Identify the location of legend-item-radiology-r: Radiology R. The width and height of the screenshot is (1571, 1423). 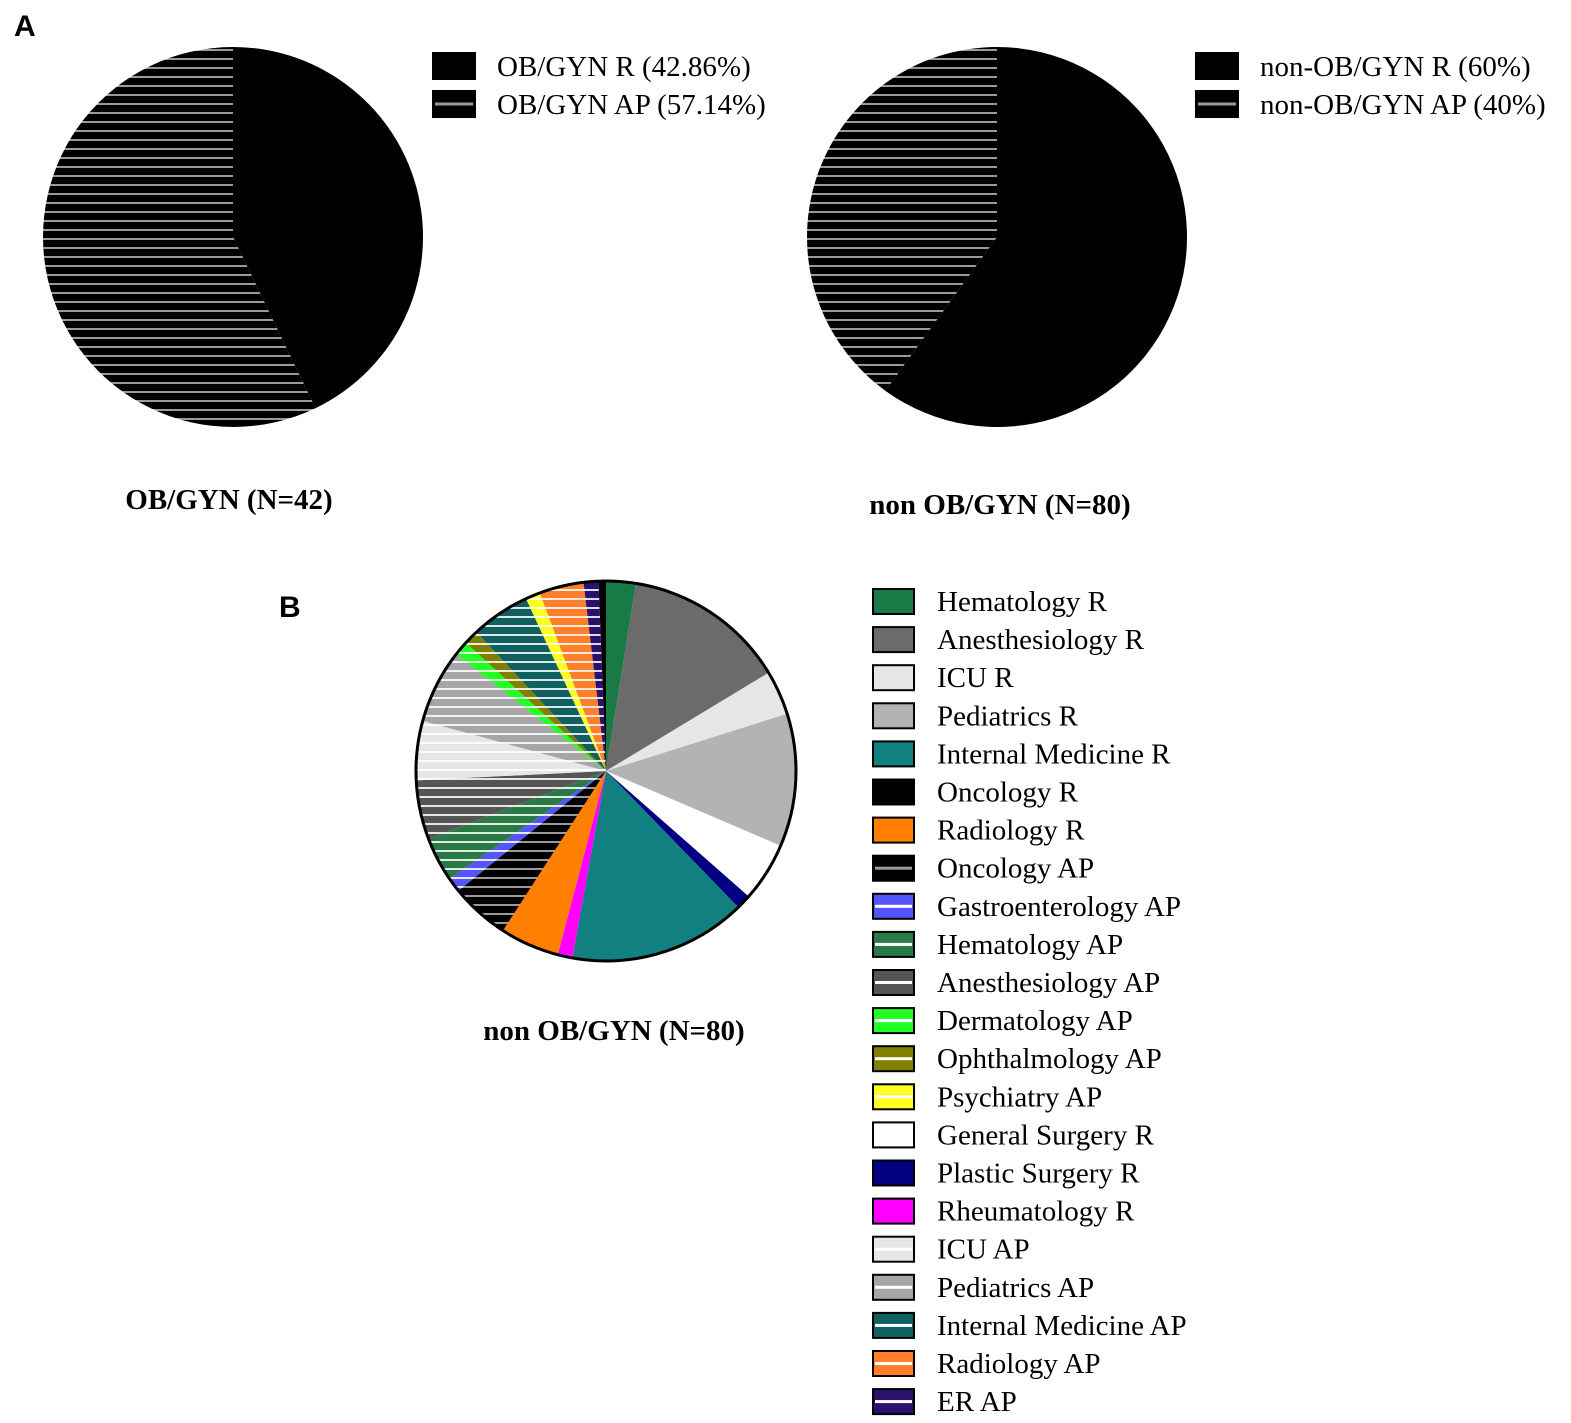
(978, 831).